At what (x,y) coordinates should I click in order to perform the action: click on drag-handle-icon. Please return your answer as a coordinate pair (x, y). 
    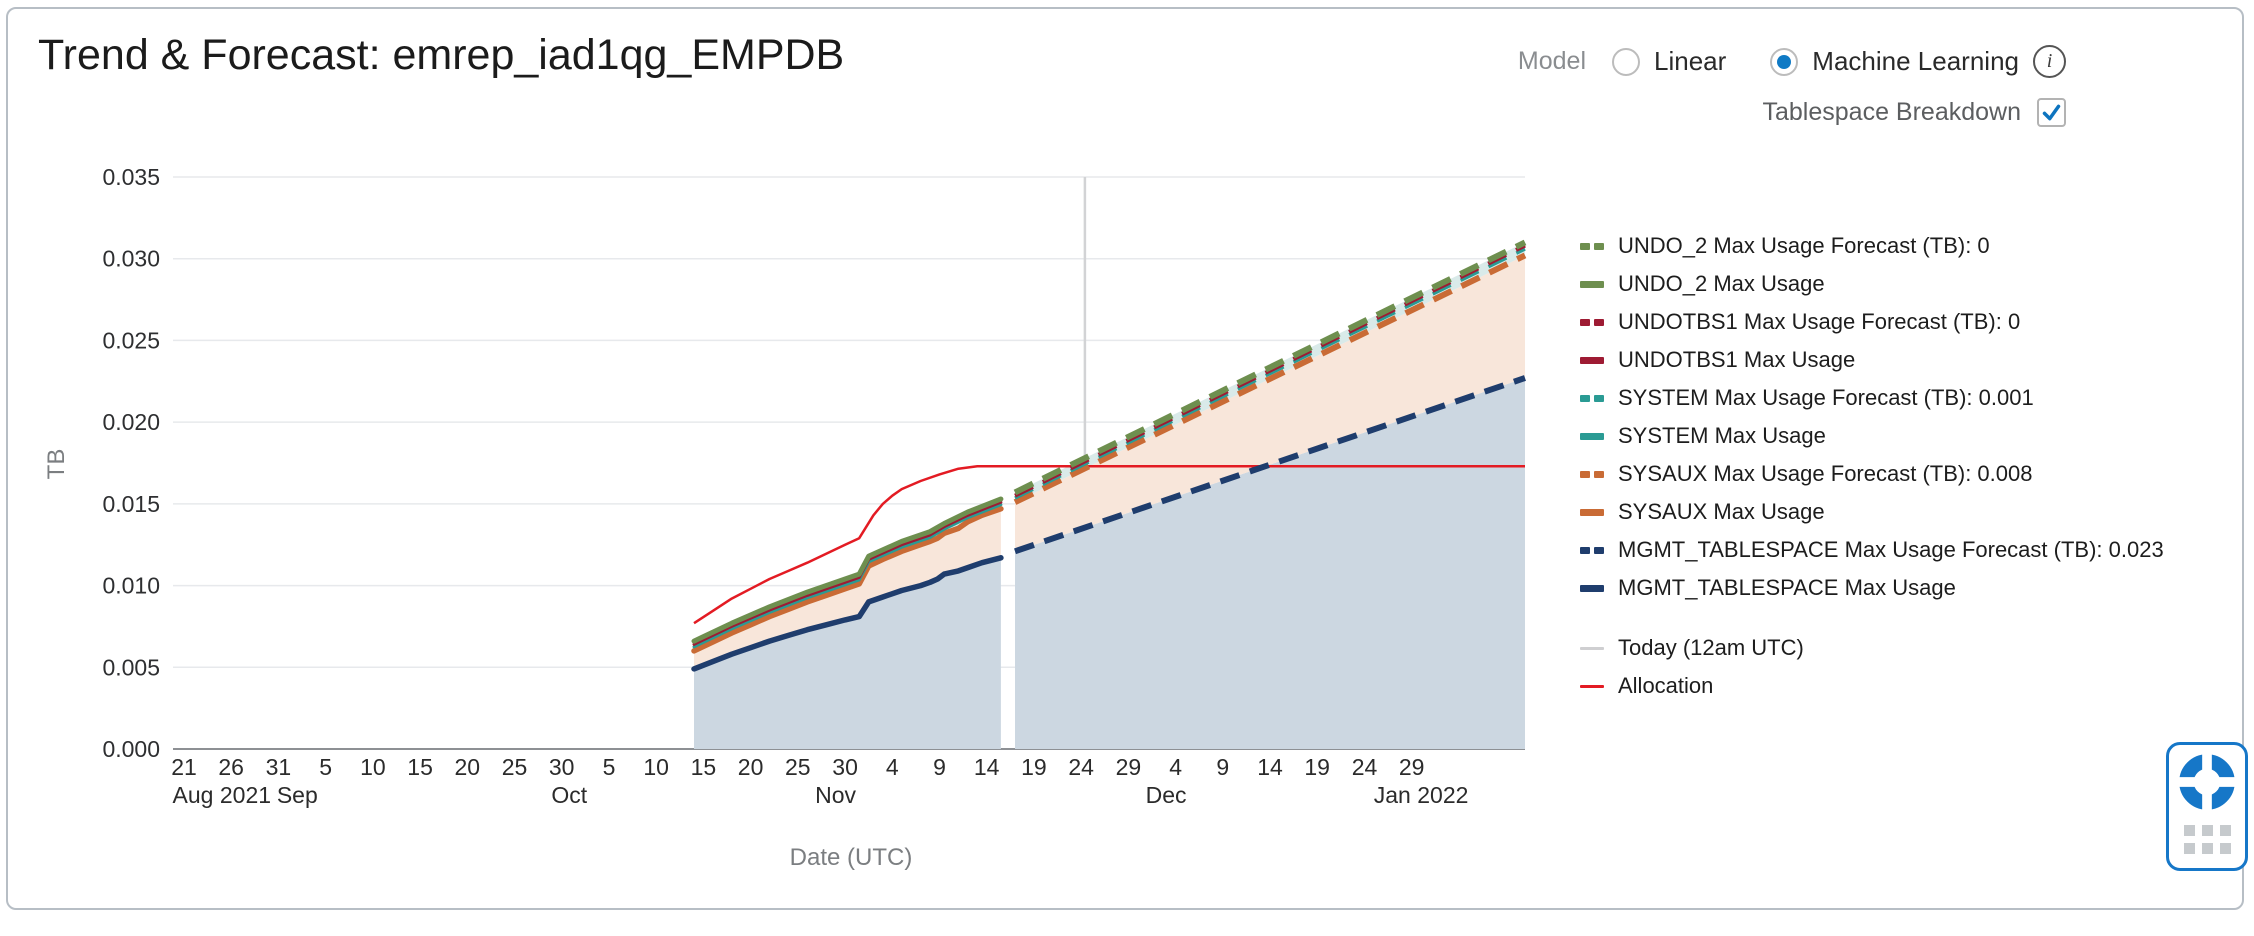
    Looking at the image, I should click on (2207, 839).